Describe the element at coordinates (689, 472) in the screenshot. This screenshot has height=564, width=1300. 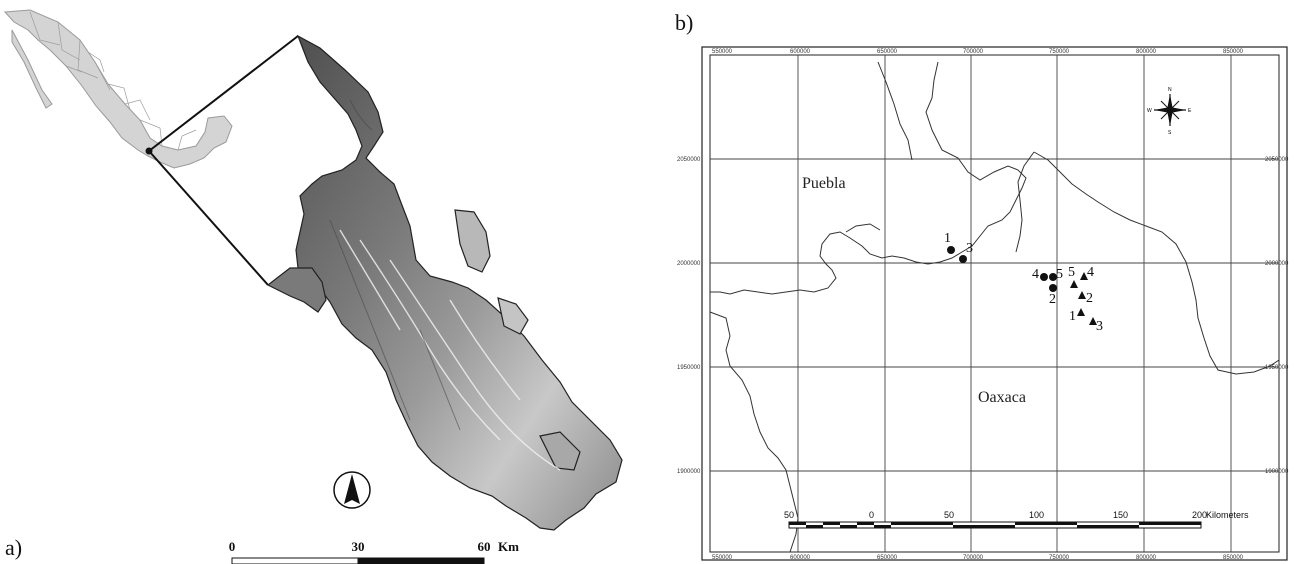
I see `y-left-1900000: 1900000` at that location.